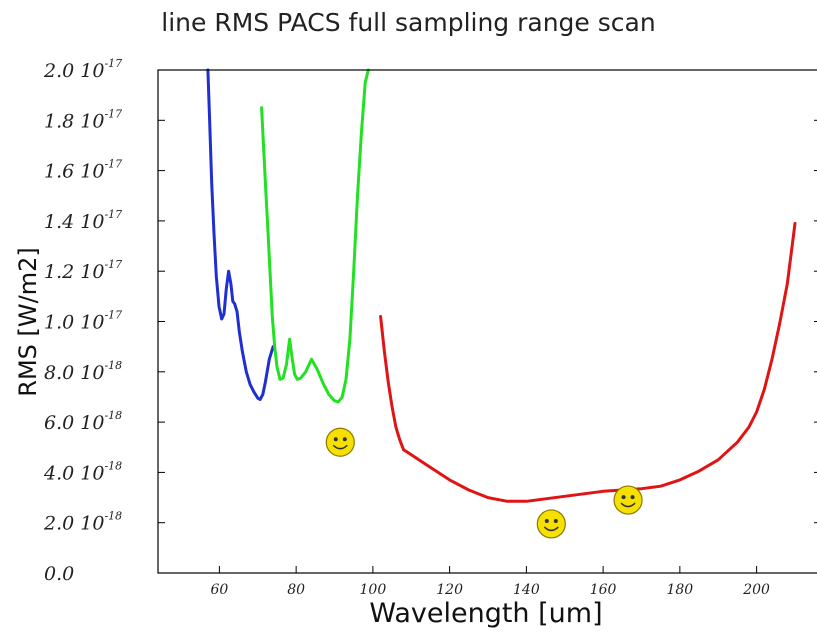 Image resolution: width=817 pixels, height=635 pixels. What do you see at coordinates (83, 421) in the screenshot?
I see `y-tick-label: 6.0 10-18` at bounding box center [83, 421].